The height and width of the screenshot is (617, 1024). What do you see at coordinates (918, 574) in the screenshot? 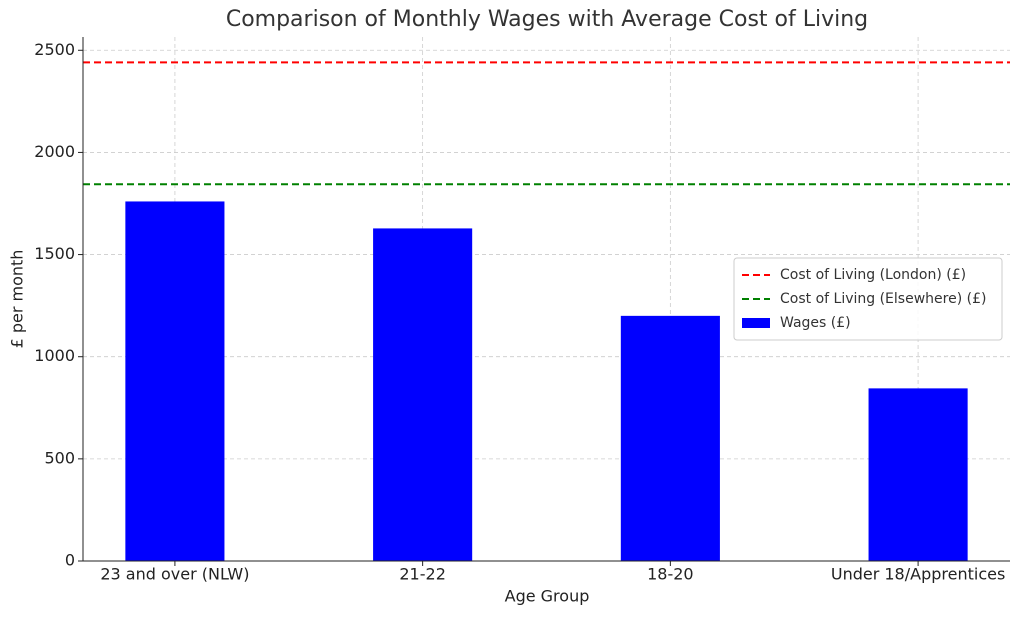
I see `x-tick-label: Under 18/Apprentices` at bounding box center [918, 574].